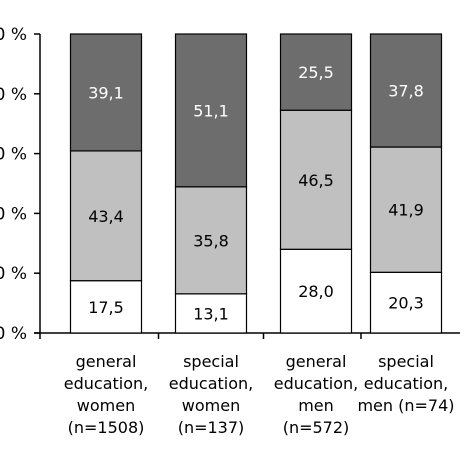 This screenshot has width=474, height=474. I want to click on data-label: 28,0, so click(316, 291).